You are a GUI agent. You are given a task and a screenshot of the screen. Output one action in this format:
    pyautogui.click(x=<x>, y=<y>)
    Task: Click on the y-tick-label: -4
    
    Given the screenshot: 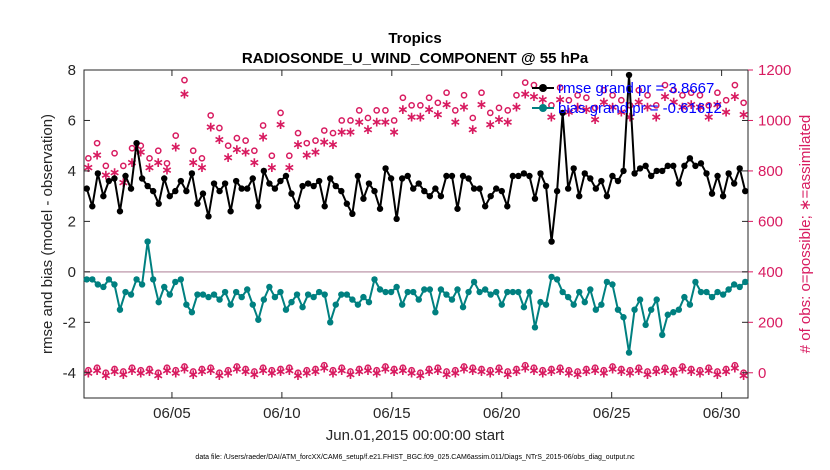 What is the action you would take?
    pyautogui.click(x=69, y=373)
    